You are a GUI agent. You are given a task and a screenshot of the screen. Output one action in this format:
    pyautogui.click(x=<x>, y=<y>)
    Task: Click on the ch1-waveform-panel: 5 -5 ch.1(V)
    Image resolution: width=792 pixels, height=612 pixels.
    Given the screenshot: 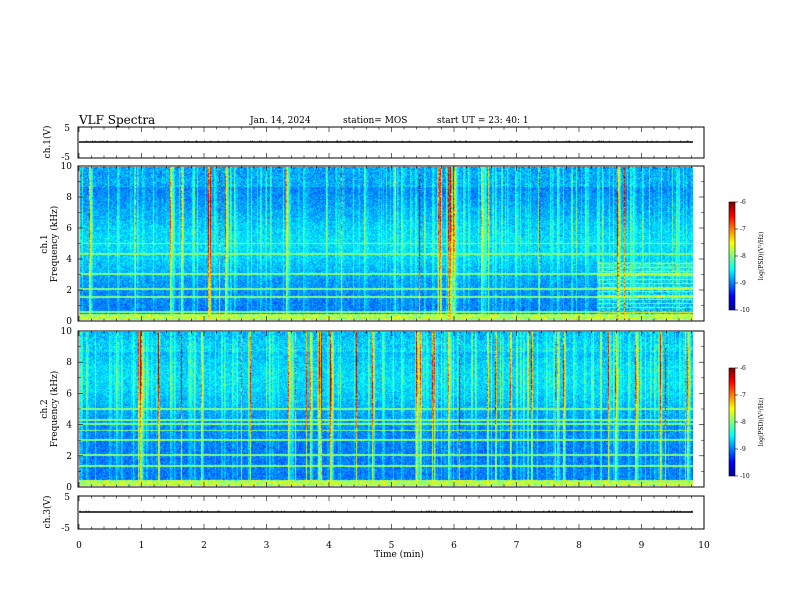 What is the action you would take?
    pyautogui.click(x=373, y=143)
    